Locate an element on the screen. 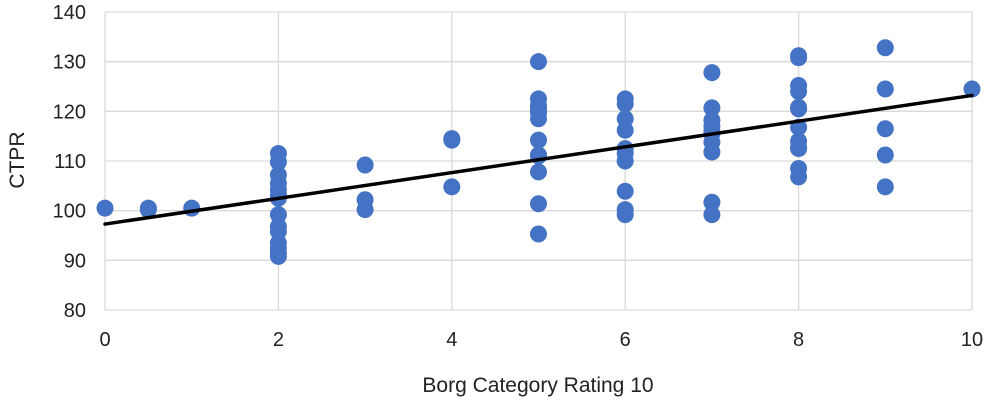 The width and height of the screenshot is (987, 404). x-tick-label-4: 4 is located at coordinates (451, 340).